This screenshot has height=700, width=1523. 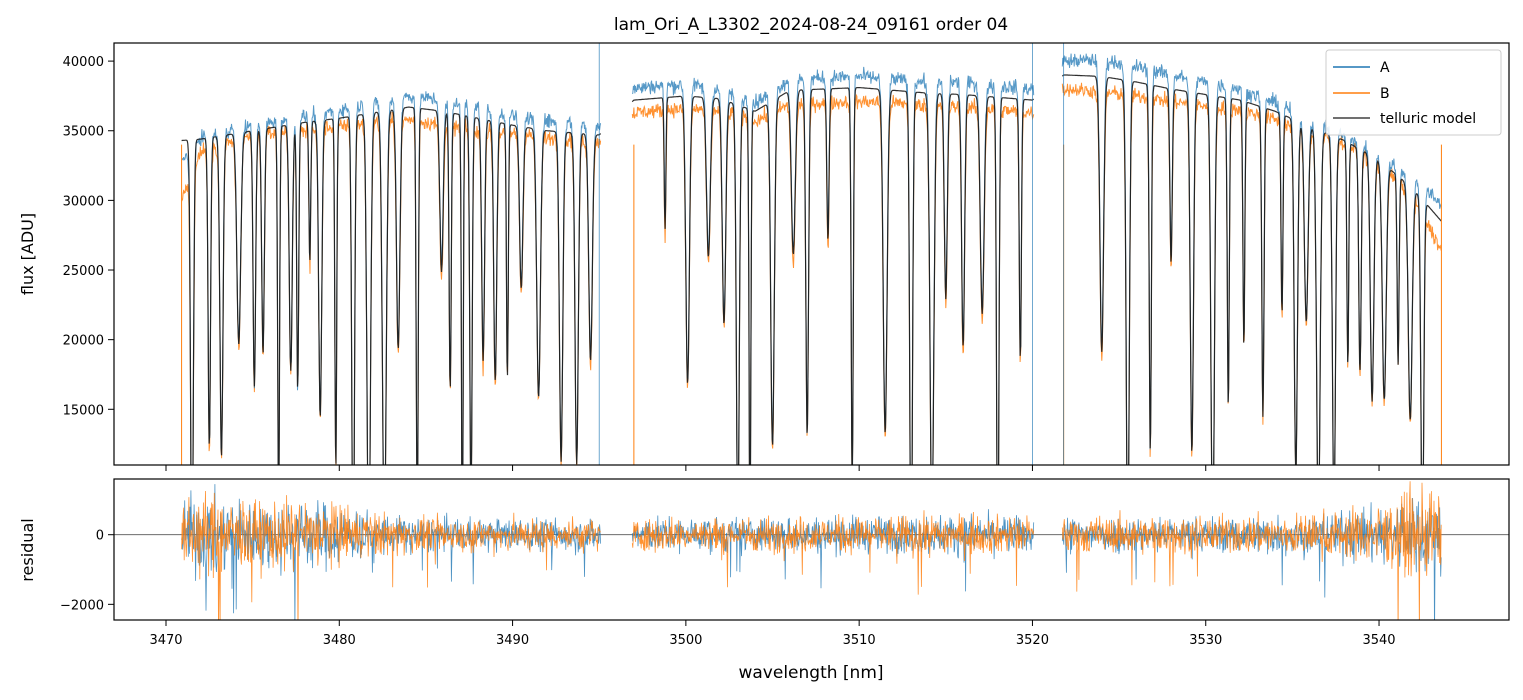 What do you see at coordinates (339, 640) in the screenshot?
I see `x-tick-label: 3480` at bounding box center [339, 640].